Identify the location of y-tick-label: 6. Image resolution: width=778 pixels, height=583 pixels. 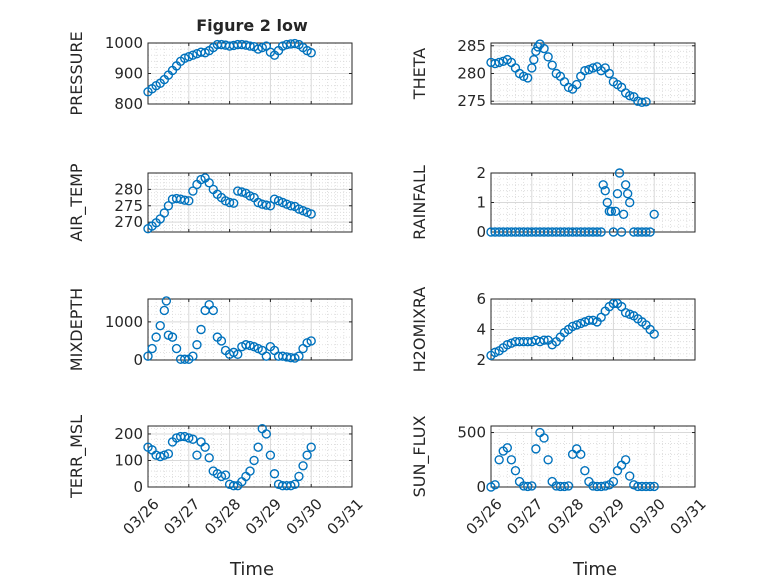
(481, 299).